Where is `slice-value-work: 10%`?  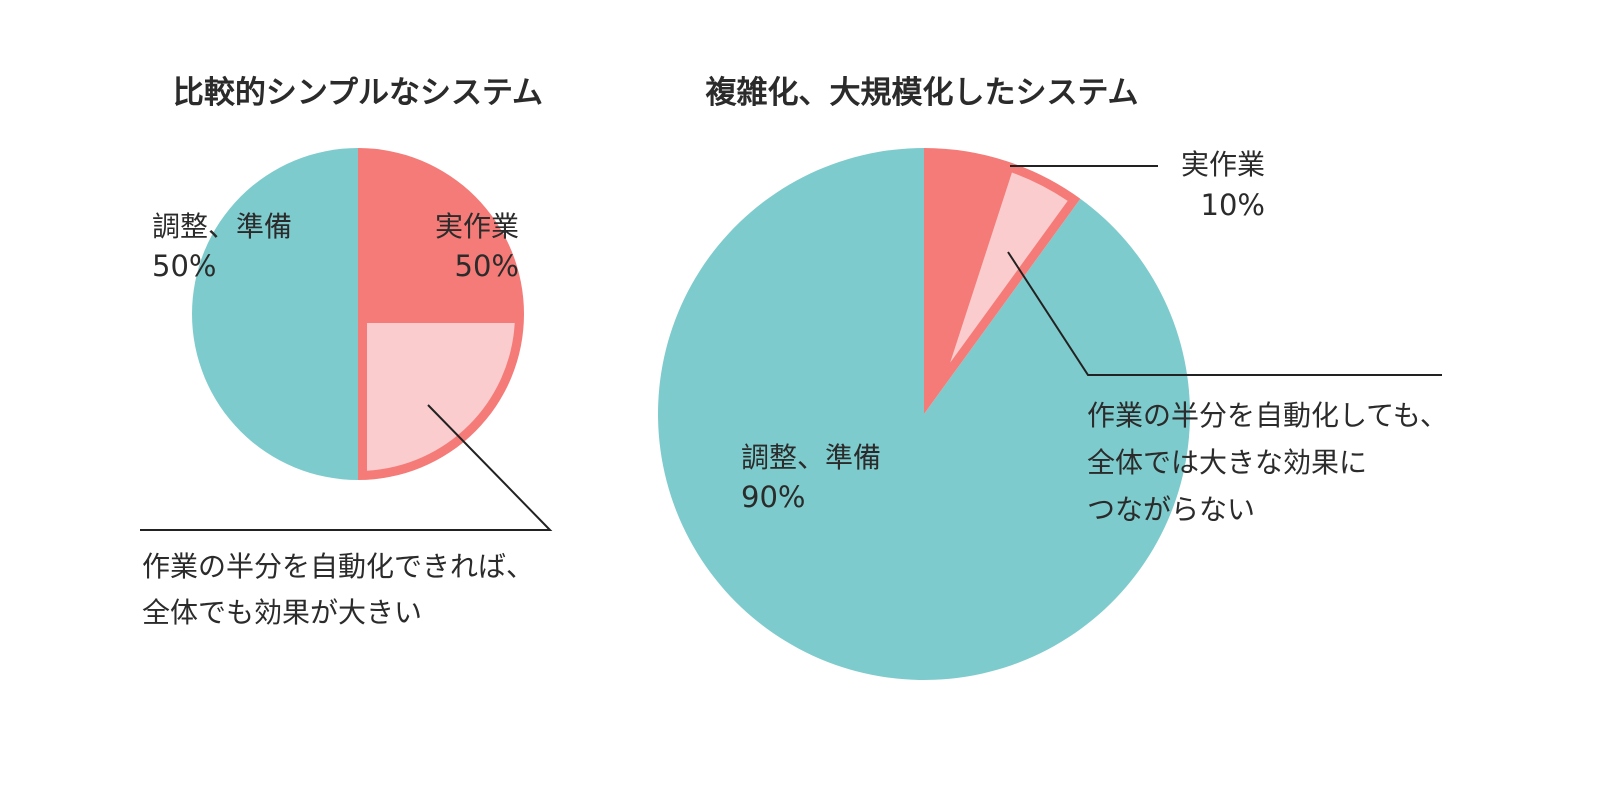 slice-value-work: 10% is located at coordinates (1233, 205).